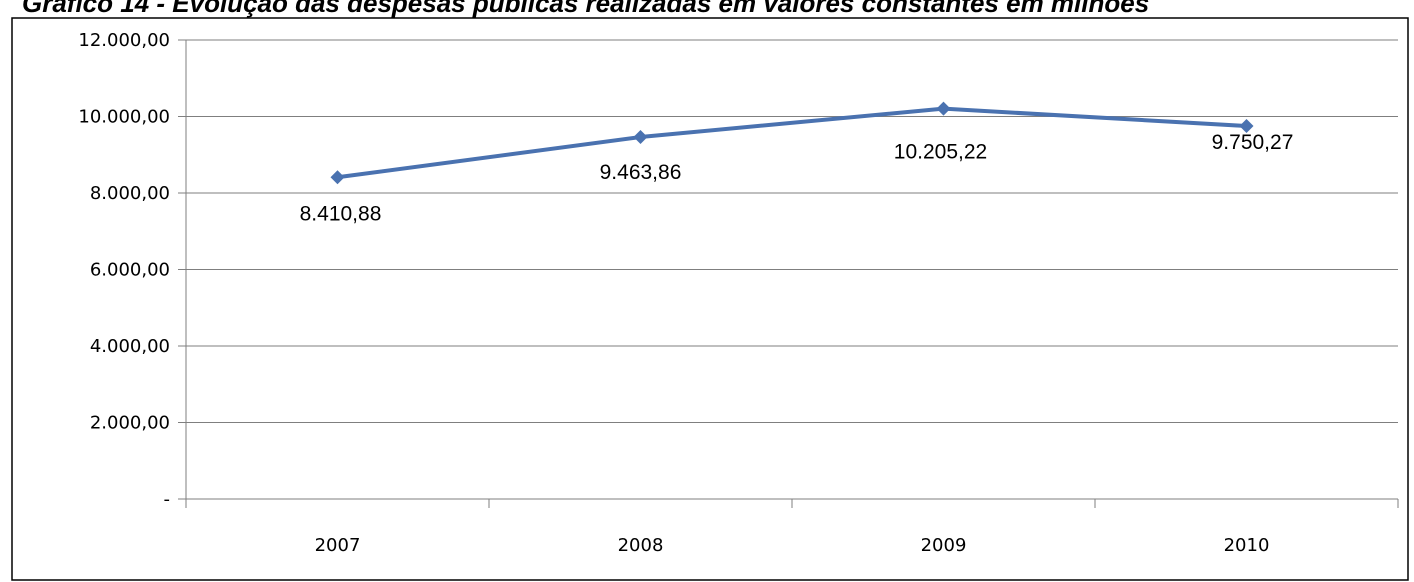  Describe the element at coordinates (124, 40) in the screenshot. I see `y-tick-label: 12.000,00` at that location.